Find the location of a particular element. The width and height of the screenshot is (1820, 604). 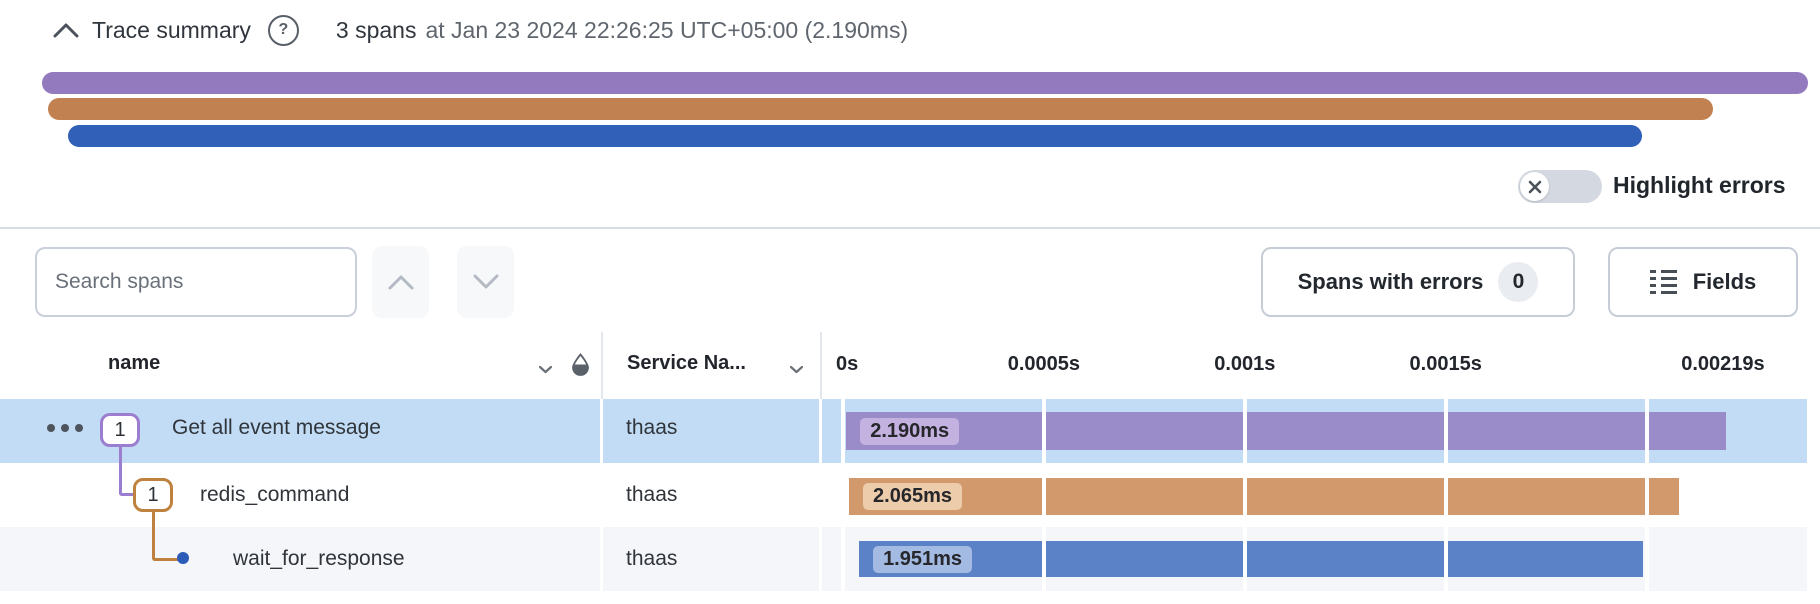

leaf-span-dot is located at coordinates (183, 558).